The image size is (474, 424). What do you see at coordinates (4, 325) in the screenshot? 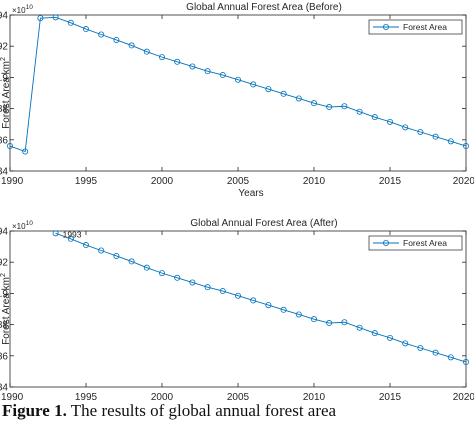
I see `y-tick-label: 1.88` at bounding box center [4, 325].